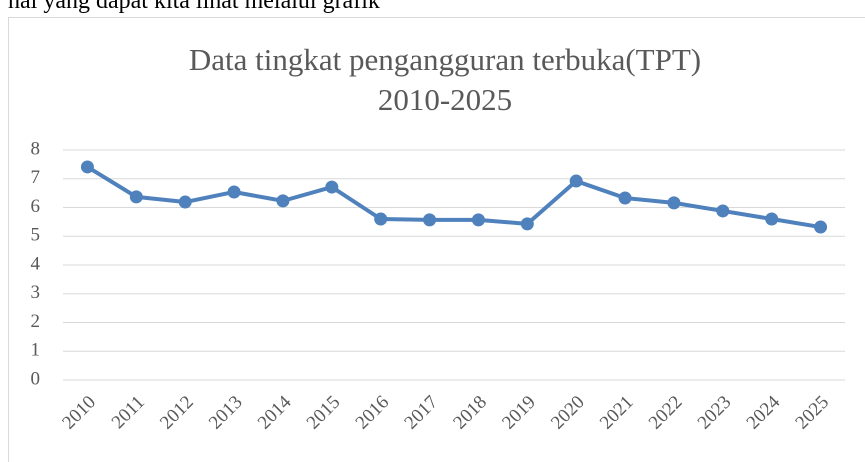 The width and height of the screenshot is (865, 462). Describe the element at coordinates (453, 197) in the screenshot. I see `data-line` at that location.